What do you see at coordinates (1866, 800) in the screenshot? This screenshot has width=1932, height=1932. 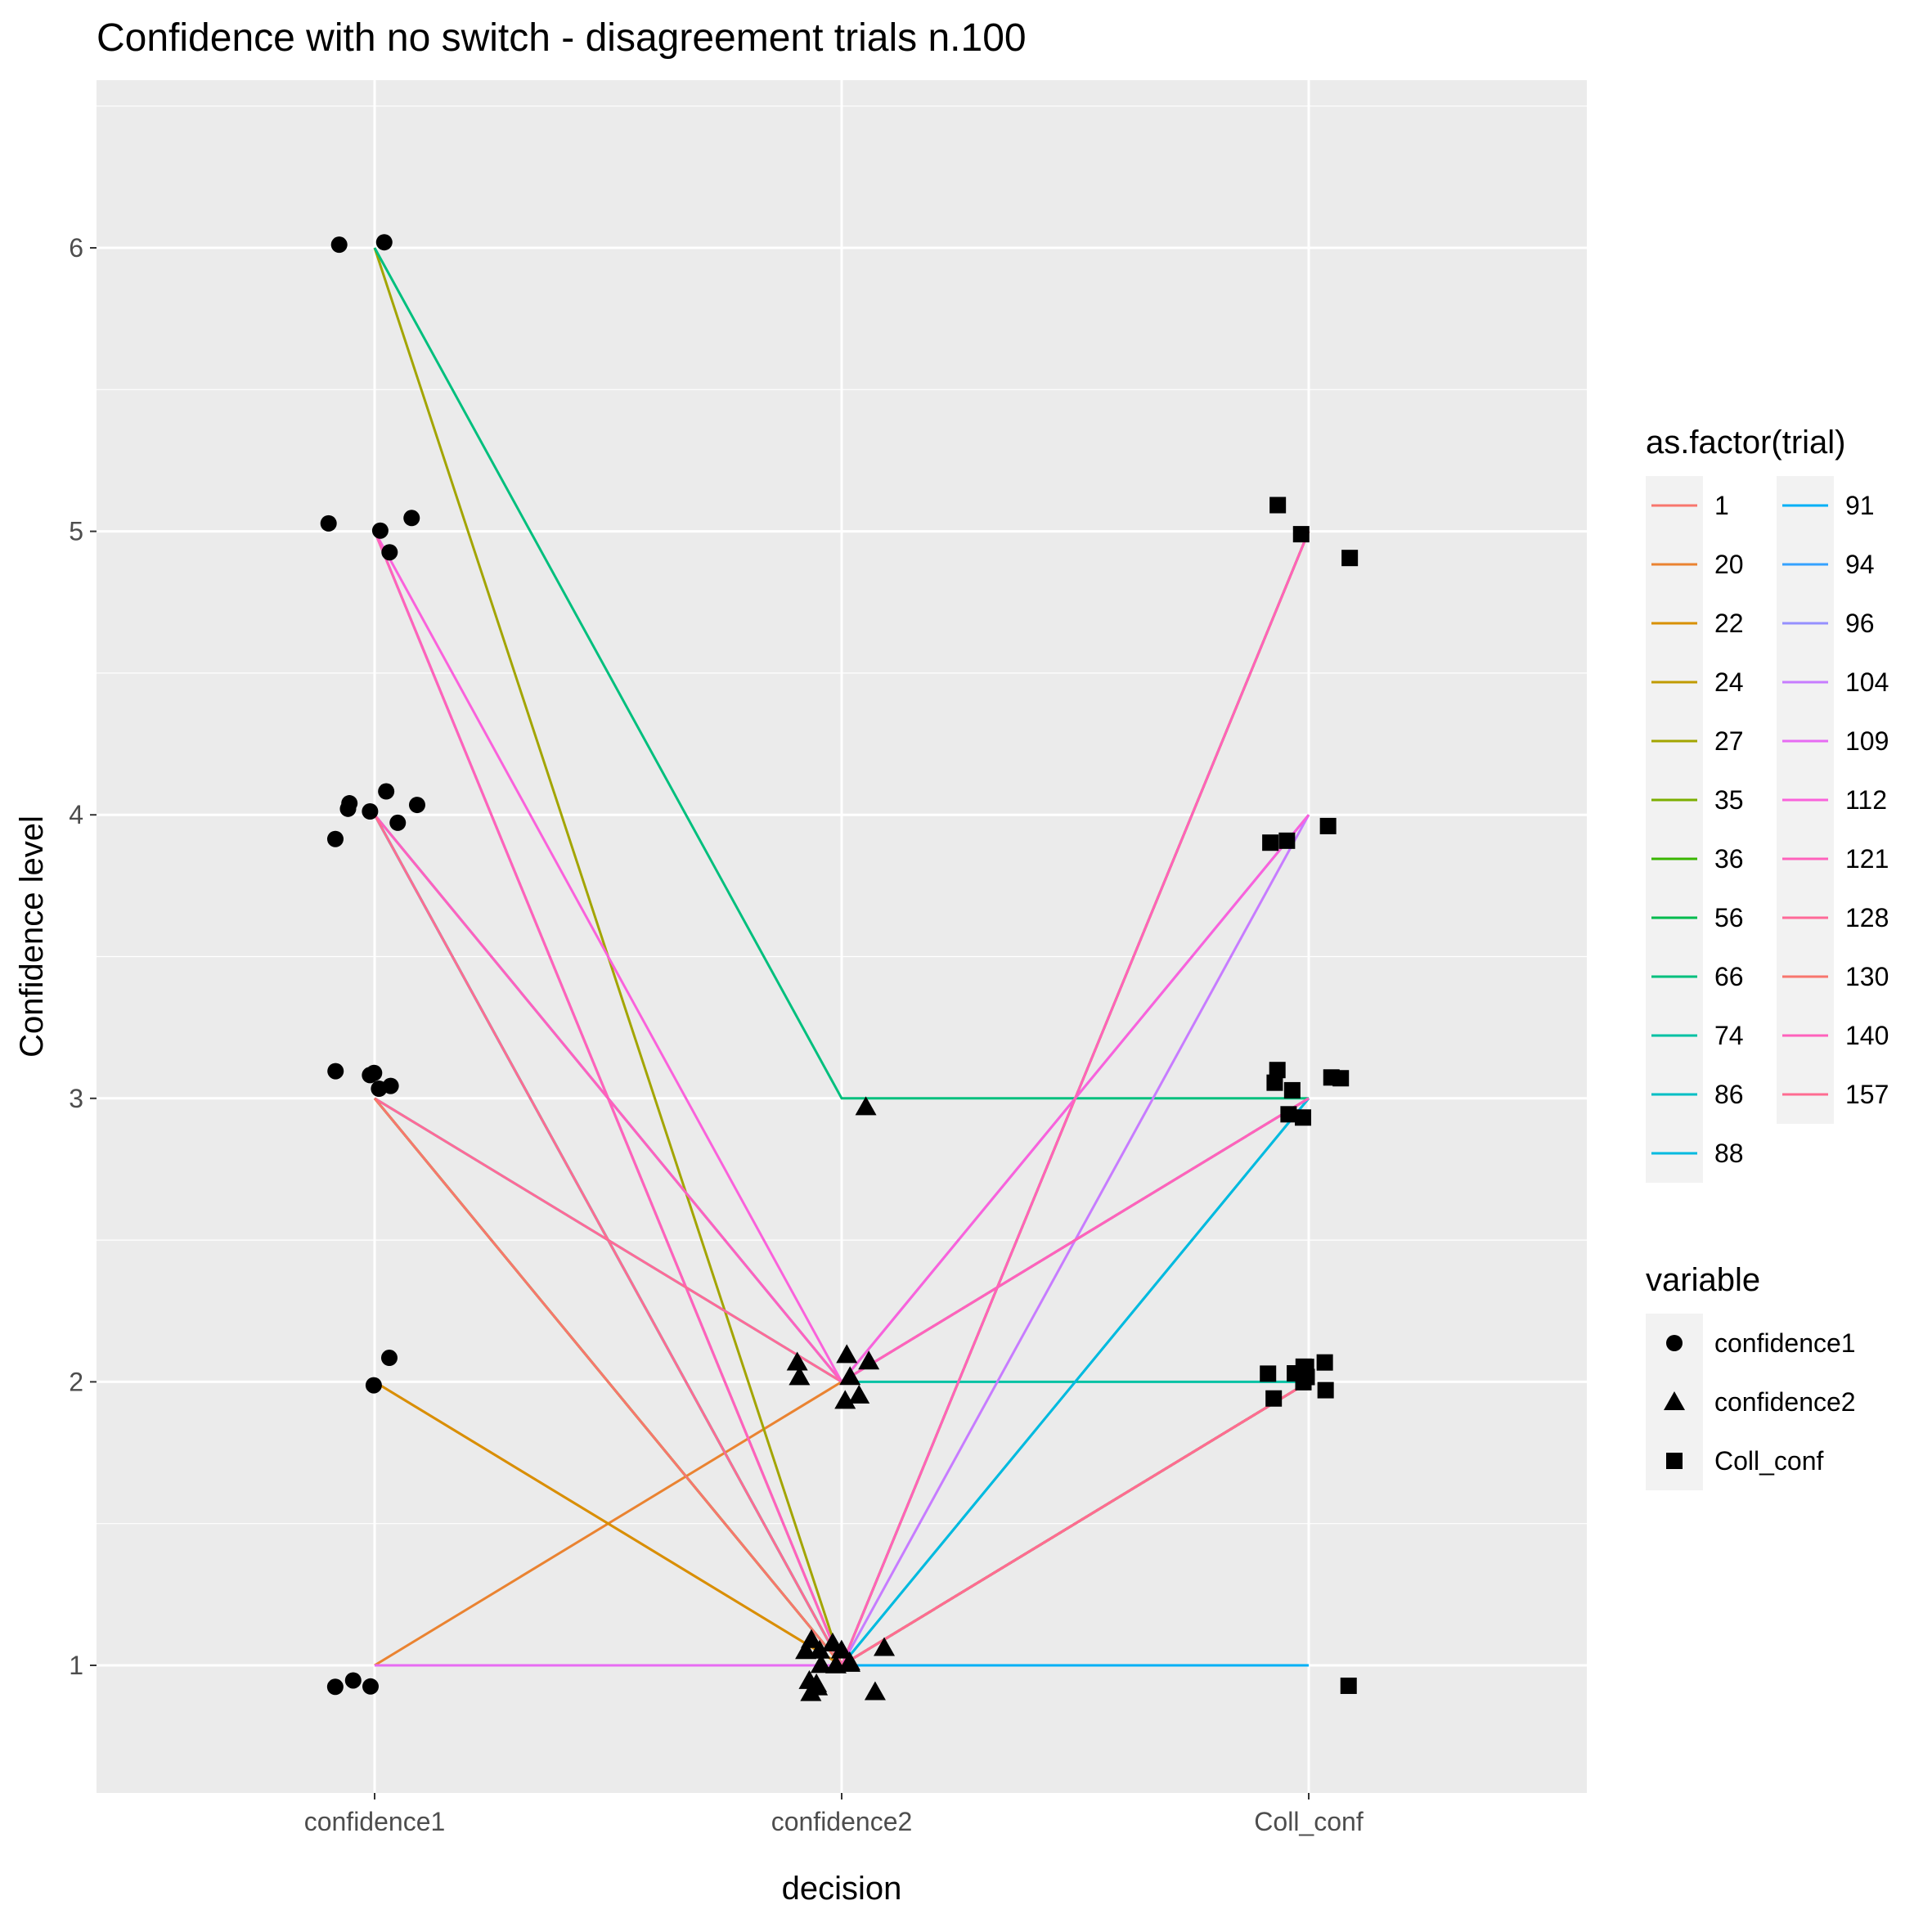 I see `legend-label: 112` at bounding box center [1866, 800].